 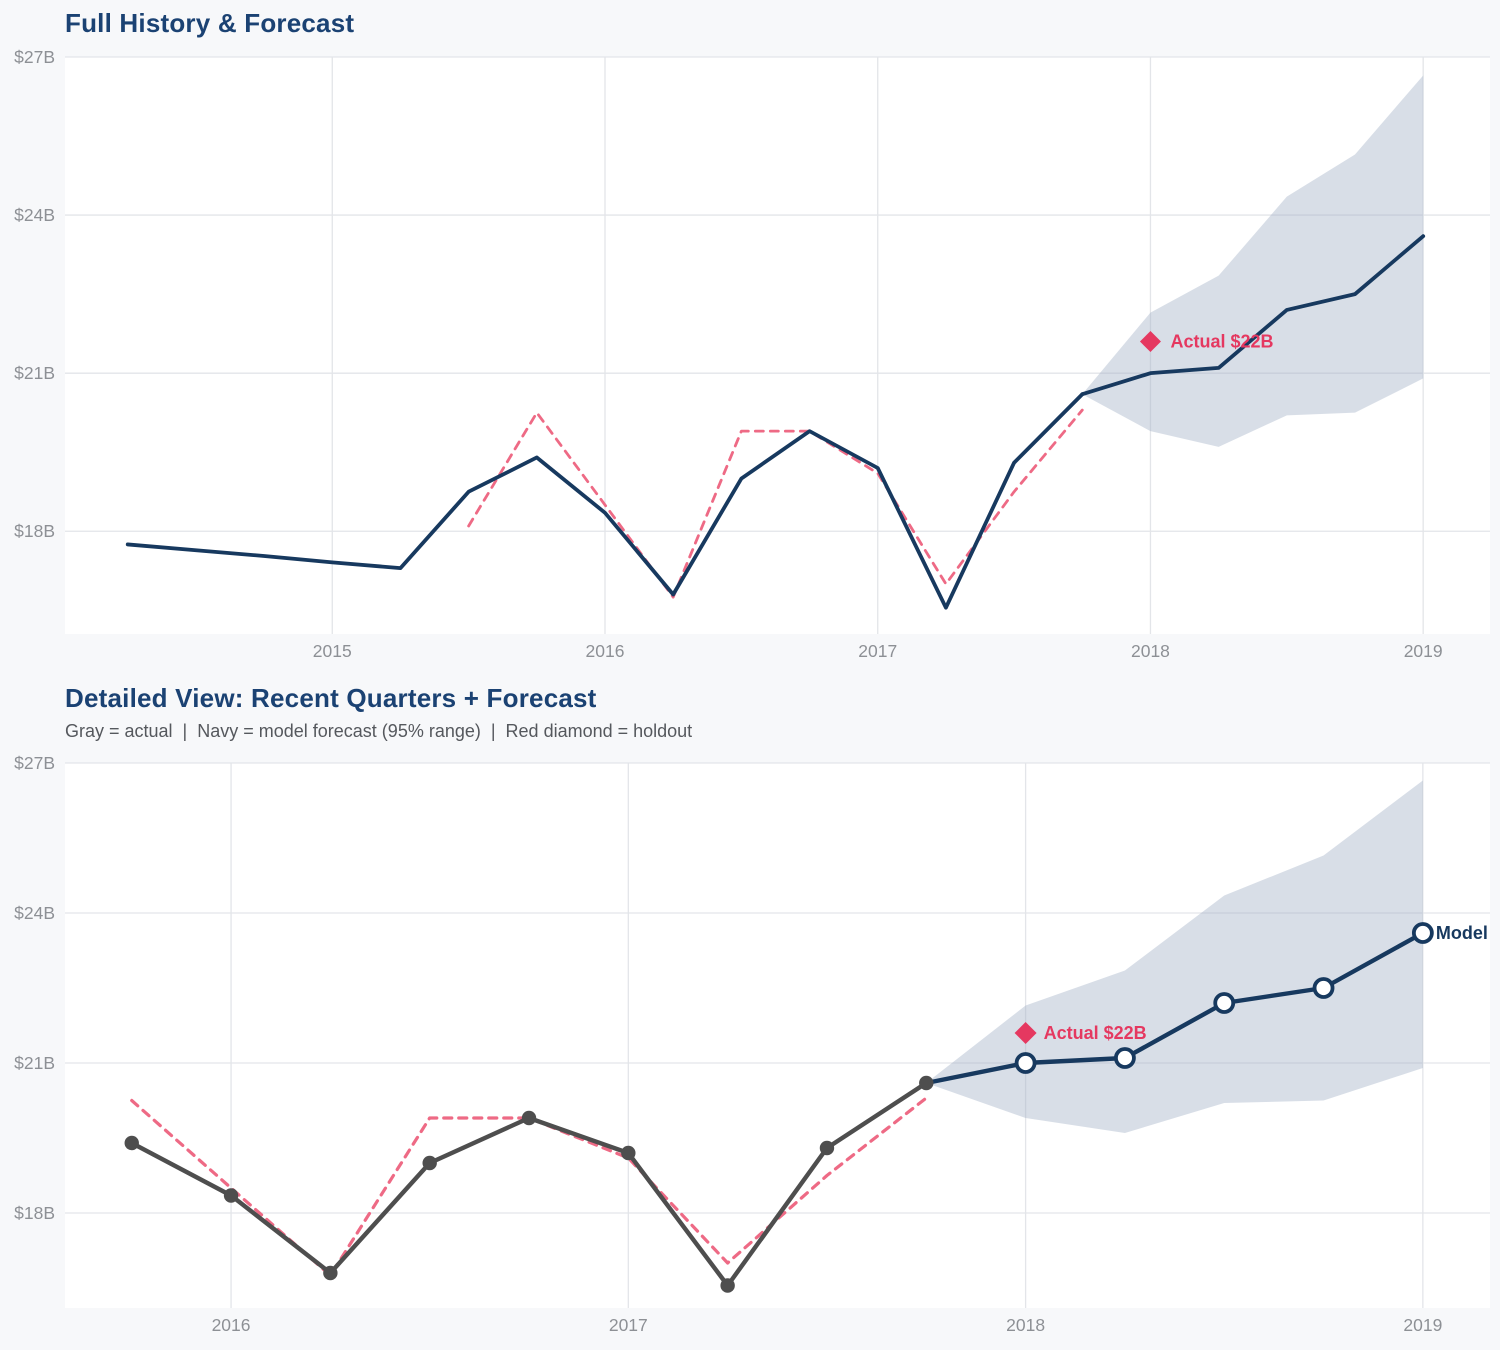 I want to click on detailed-view-holdout-label: Actual $22B, so click(x=1095, y=1033).